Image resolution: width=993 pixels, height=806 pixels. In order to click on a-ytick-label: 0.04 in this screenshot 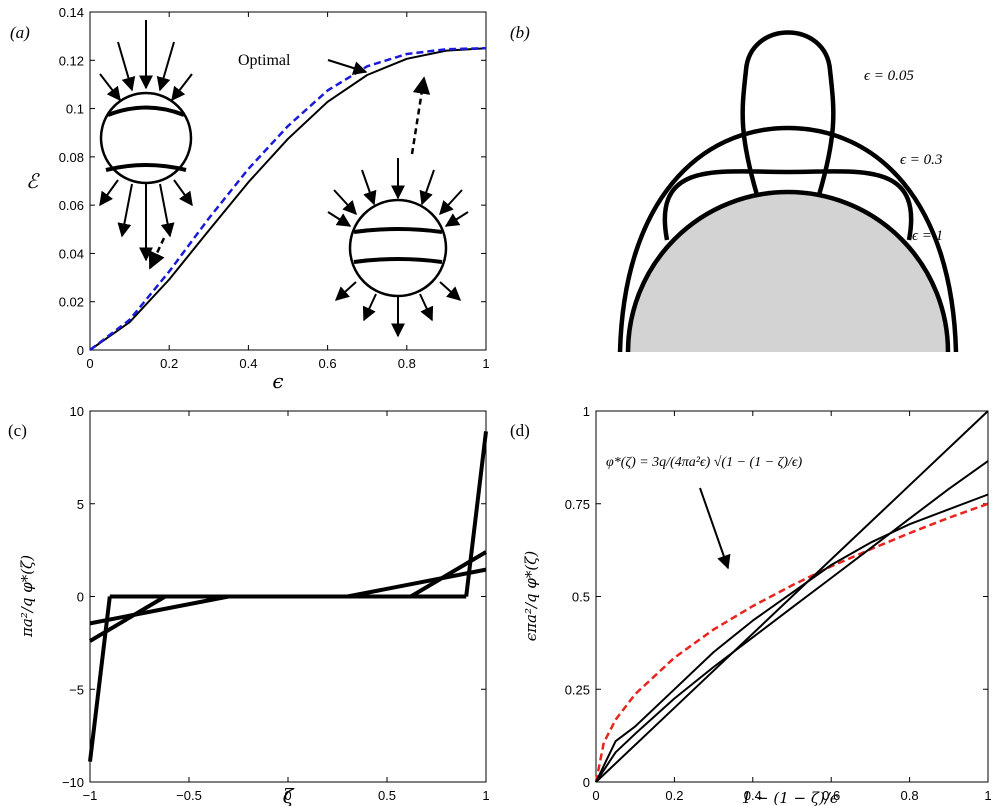, I will do `click(71, 253)`.